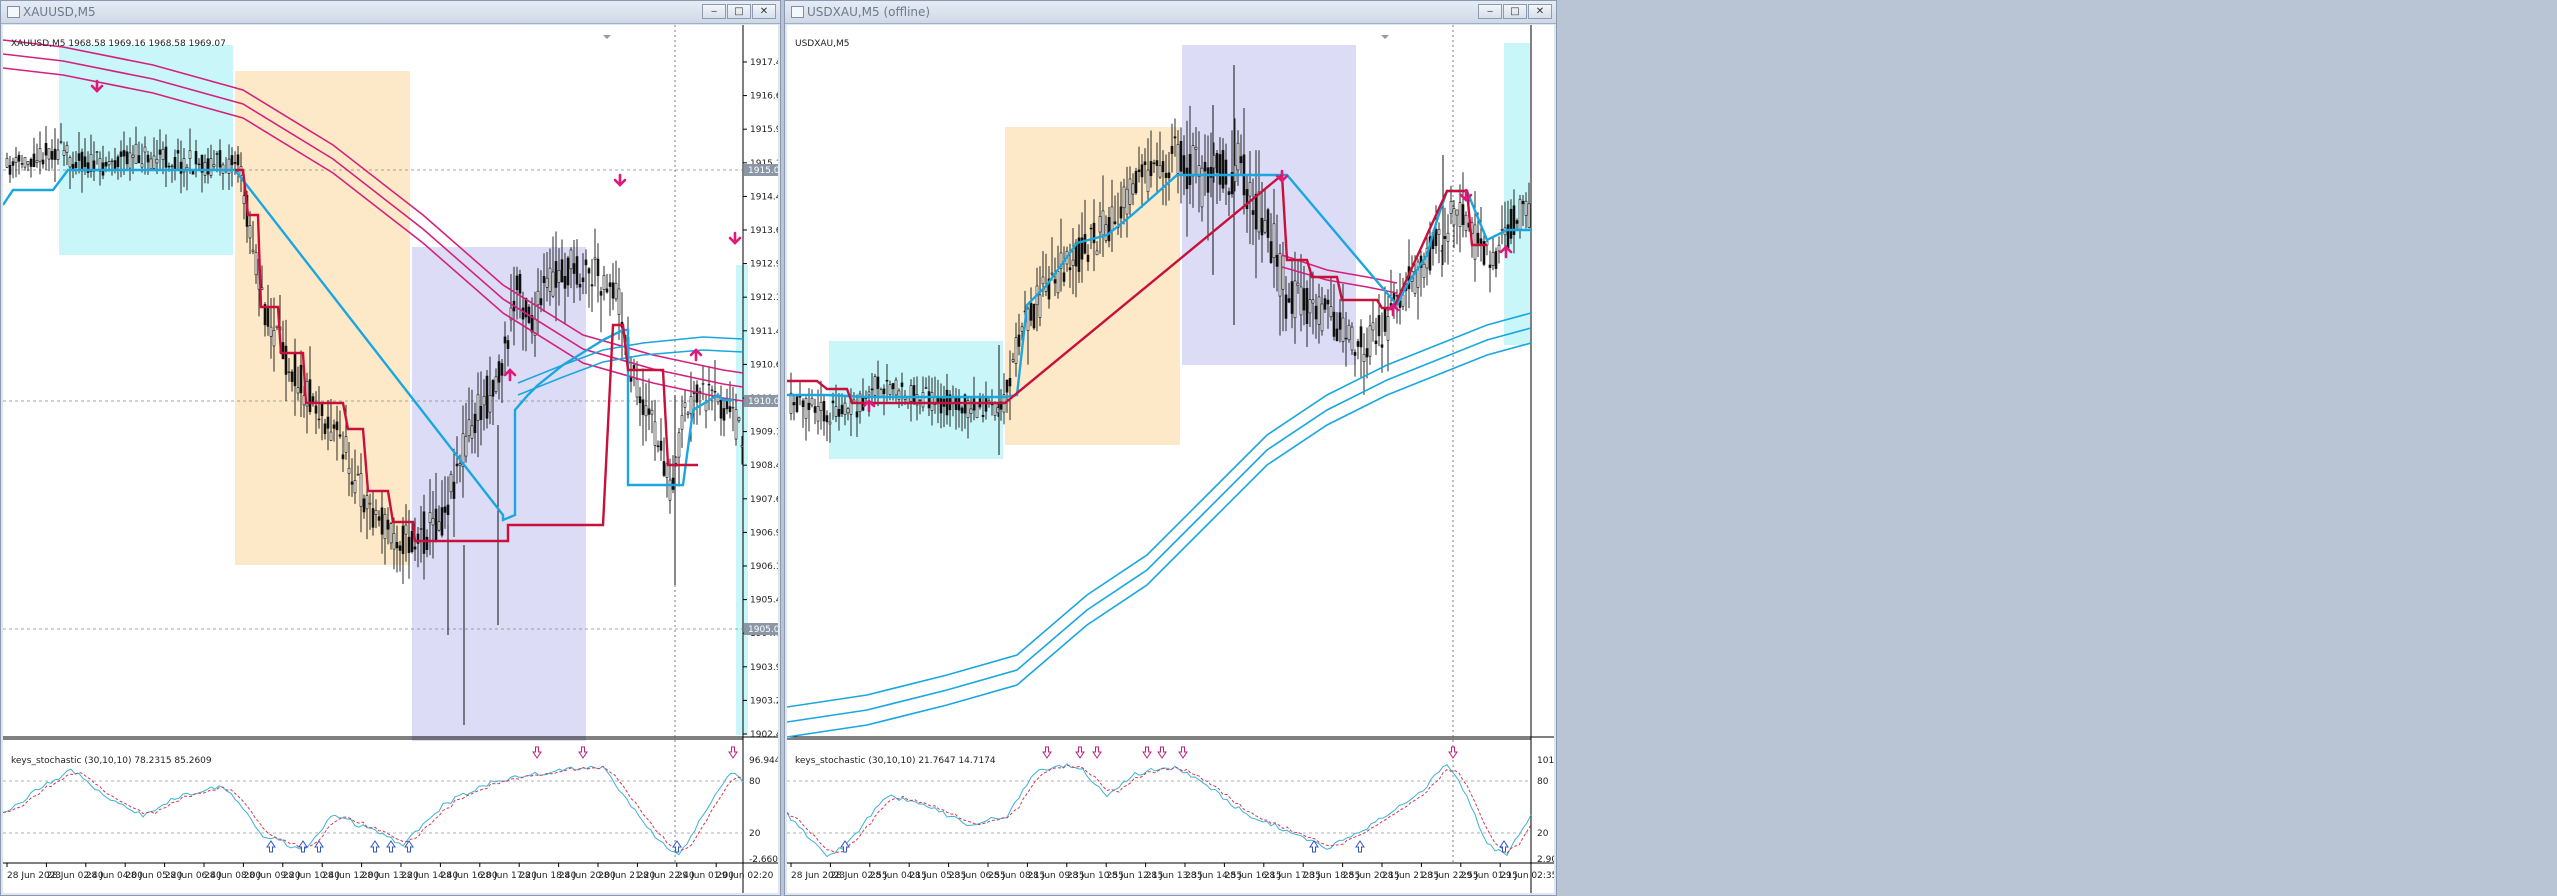  I want to click on left-title-bar: XAUUSD,M5 ‒ □ ✕, so click(390, 12).